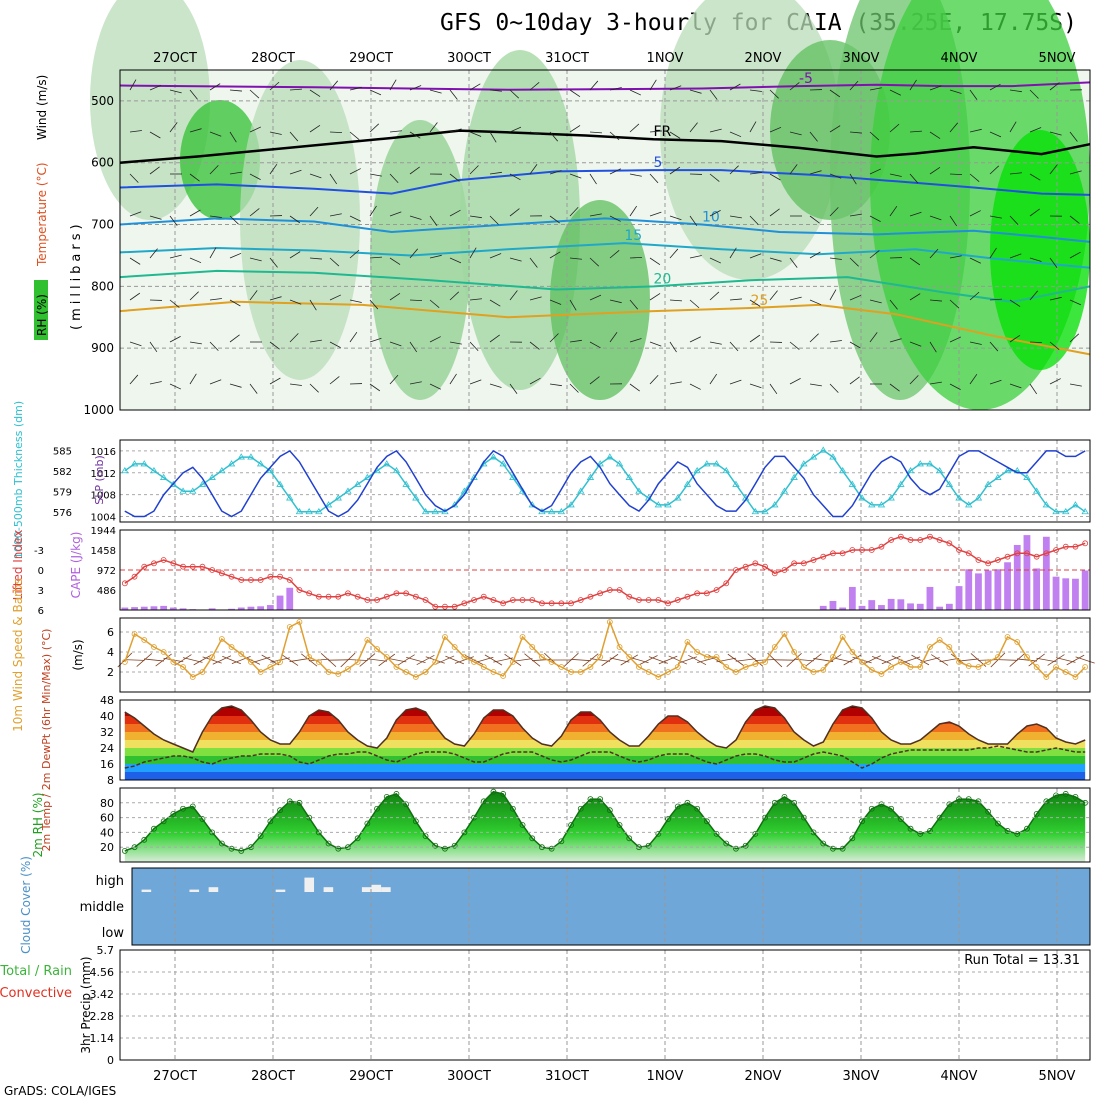  What do you see at coordinates (18, 565) in the screenshot?
I see `li-ylabel: Lifted Index` at bounding box center [18, 565].